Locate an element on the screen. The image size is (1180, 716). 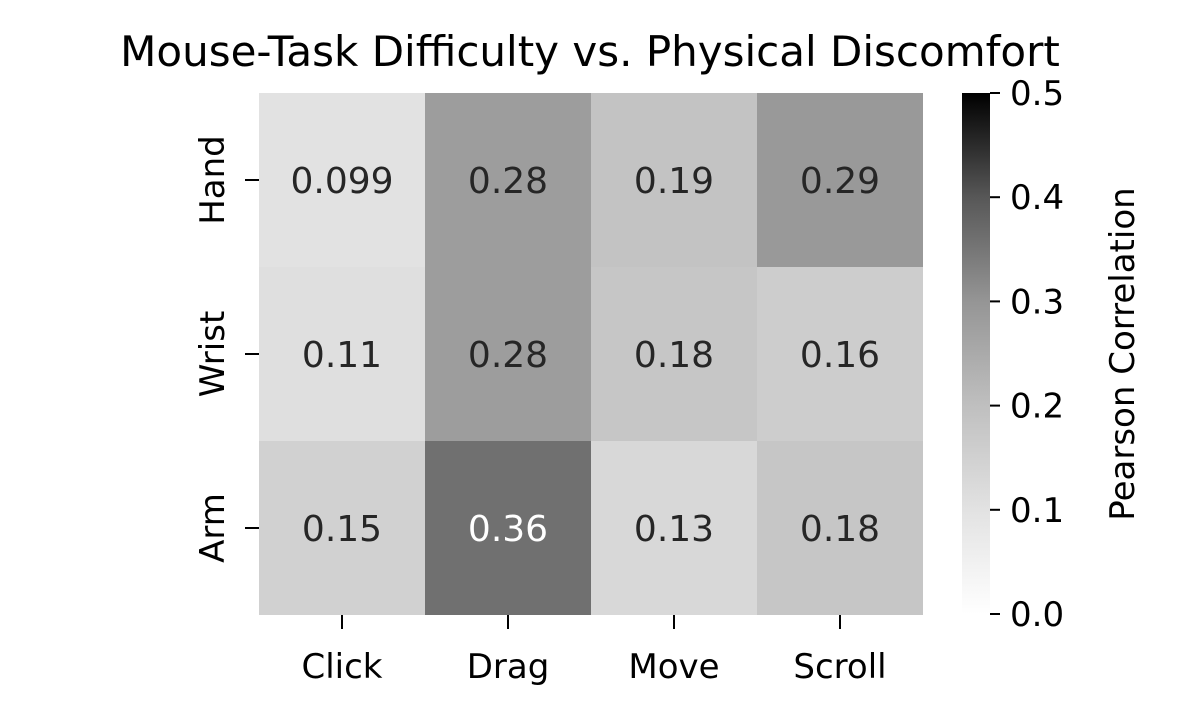
x-tick-label: Move is located at coordinates (673, 667).